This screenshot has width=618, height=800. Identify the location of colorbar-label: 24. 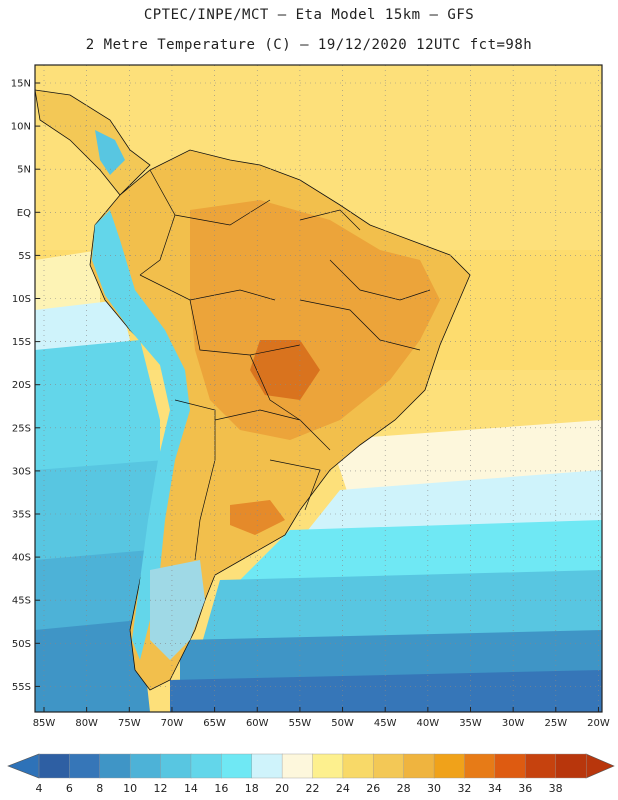
(343, 788).